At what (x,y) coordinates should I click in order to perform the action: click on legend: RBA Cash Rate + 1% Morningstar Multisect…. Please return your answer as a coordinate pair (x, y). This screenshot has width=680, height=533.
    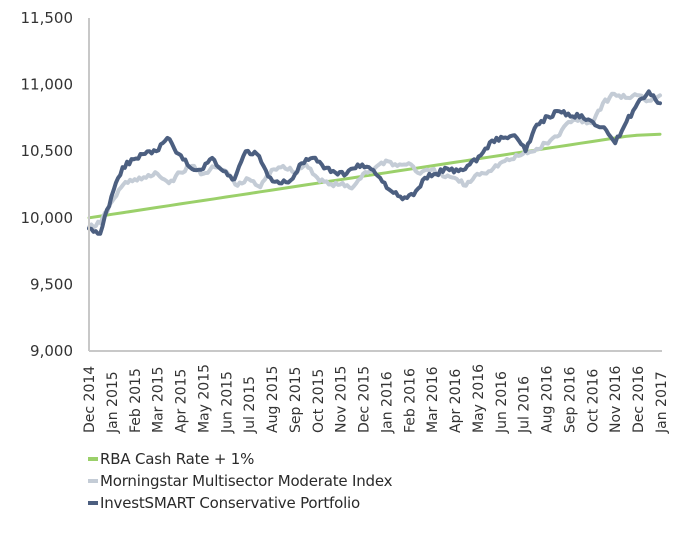
    Looking at the image, I should click on (240, 481).